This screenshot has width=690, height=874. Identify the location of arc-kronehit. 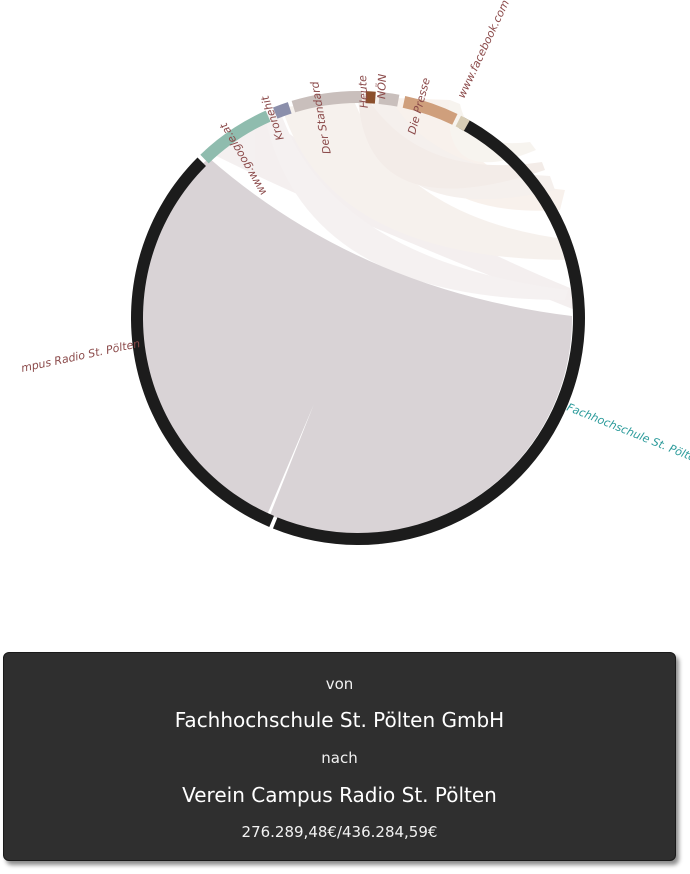
(282, 110).